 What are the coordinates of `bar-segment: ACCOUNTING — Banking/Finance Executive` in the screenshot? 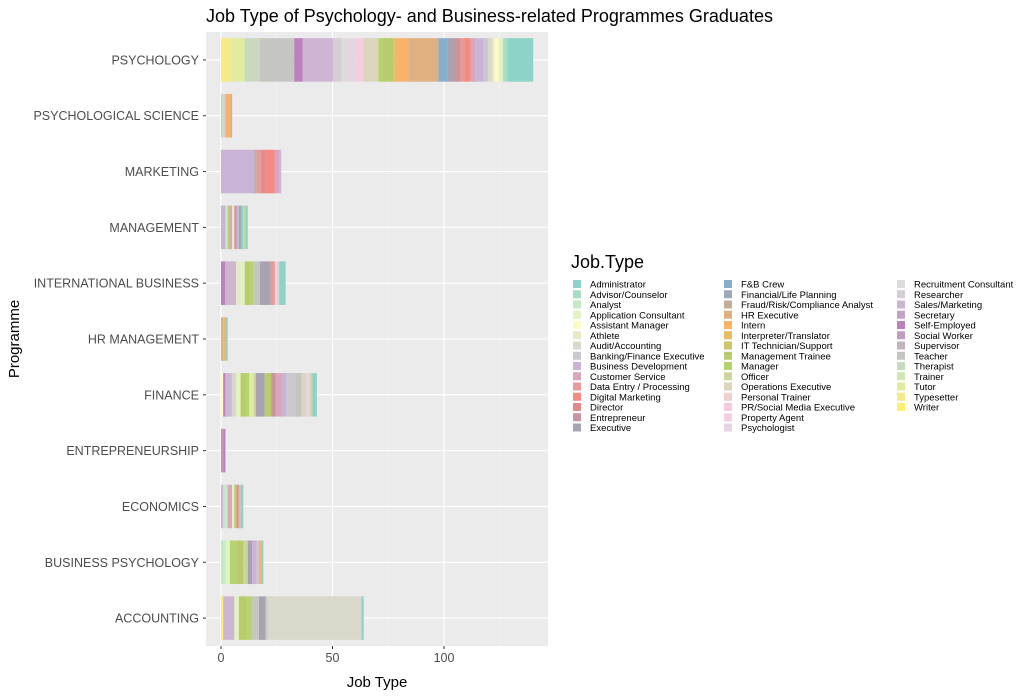 It's located at (266, 618).